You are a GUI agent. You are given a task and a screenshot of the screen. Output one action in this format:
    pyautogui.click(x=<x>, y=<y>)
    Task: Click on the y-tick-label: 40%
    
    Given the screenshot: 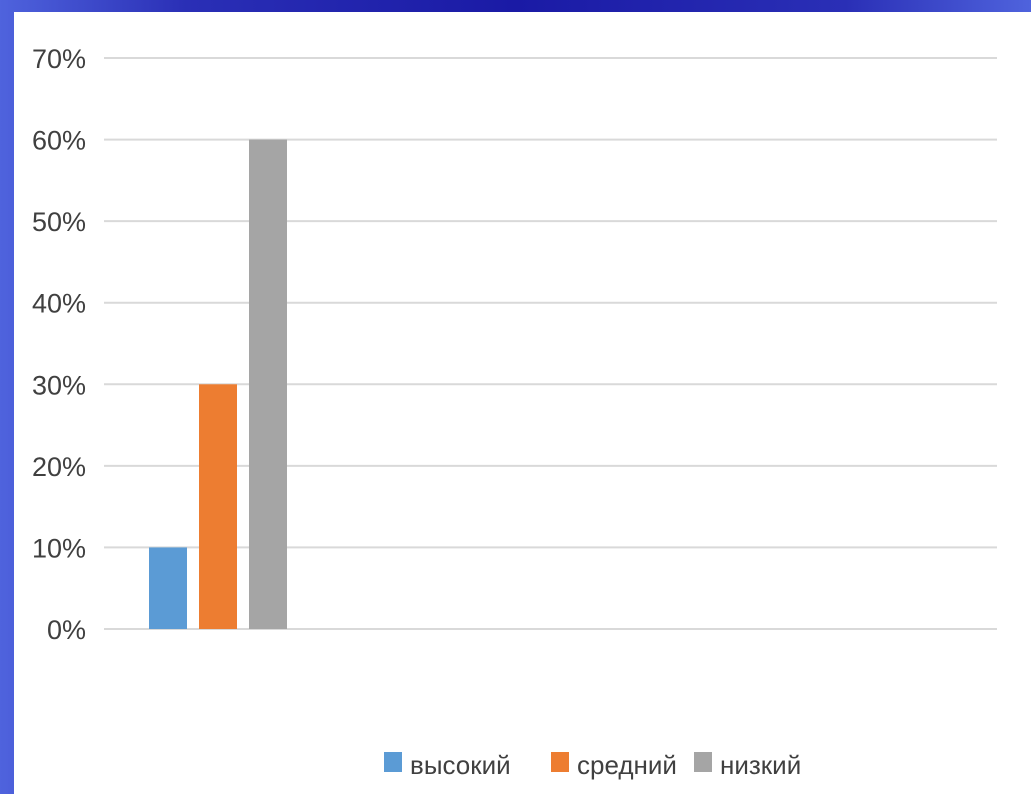 What is the action you would take?
    pyautogui.click(x=59, y=304)
    